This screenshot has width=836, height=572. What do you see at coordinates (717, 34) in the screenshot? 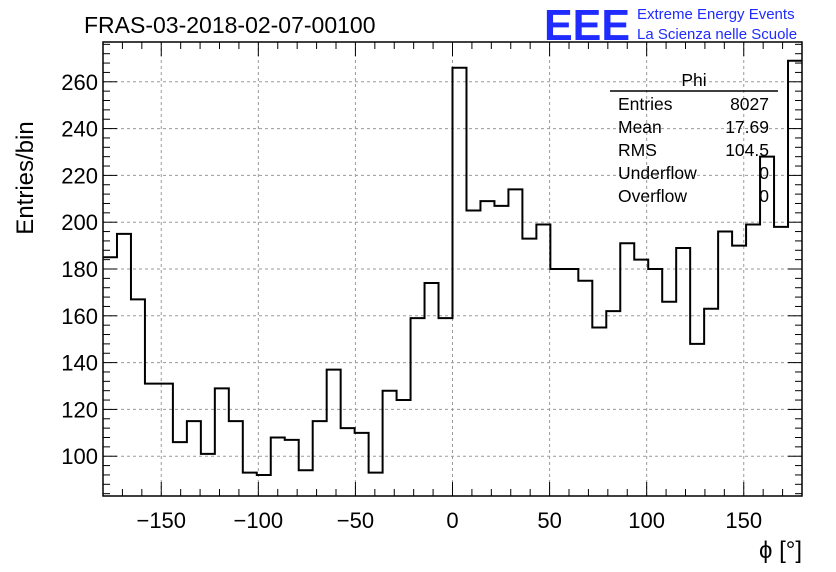
I see `logo-line2: La Scienza nelle Scuole` at bounding box center [717, 34].